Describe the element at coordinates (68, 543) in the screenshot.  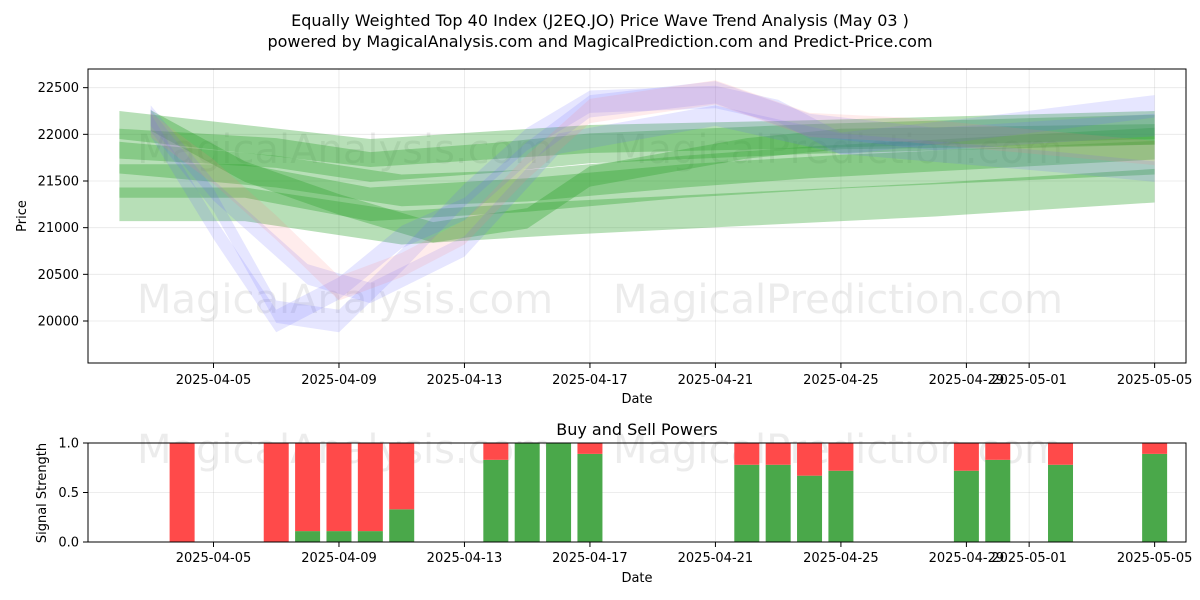
I see `buy-sell-y-tick-label: 0.0` at that location.